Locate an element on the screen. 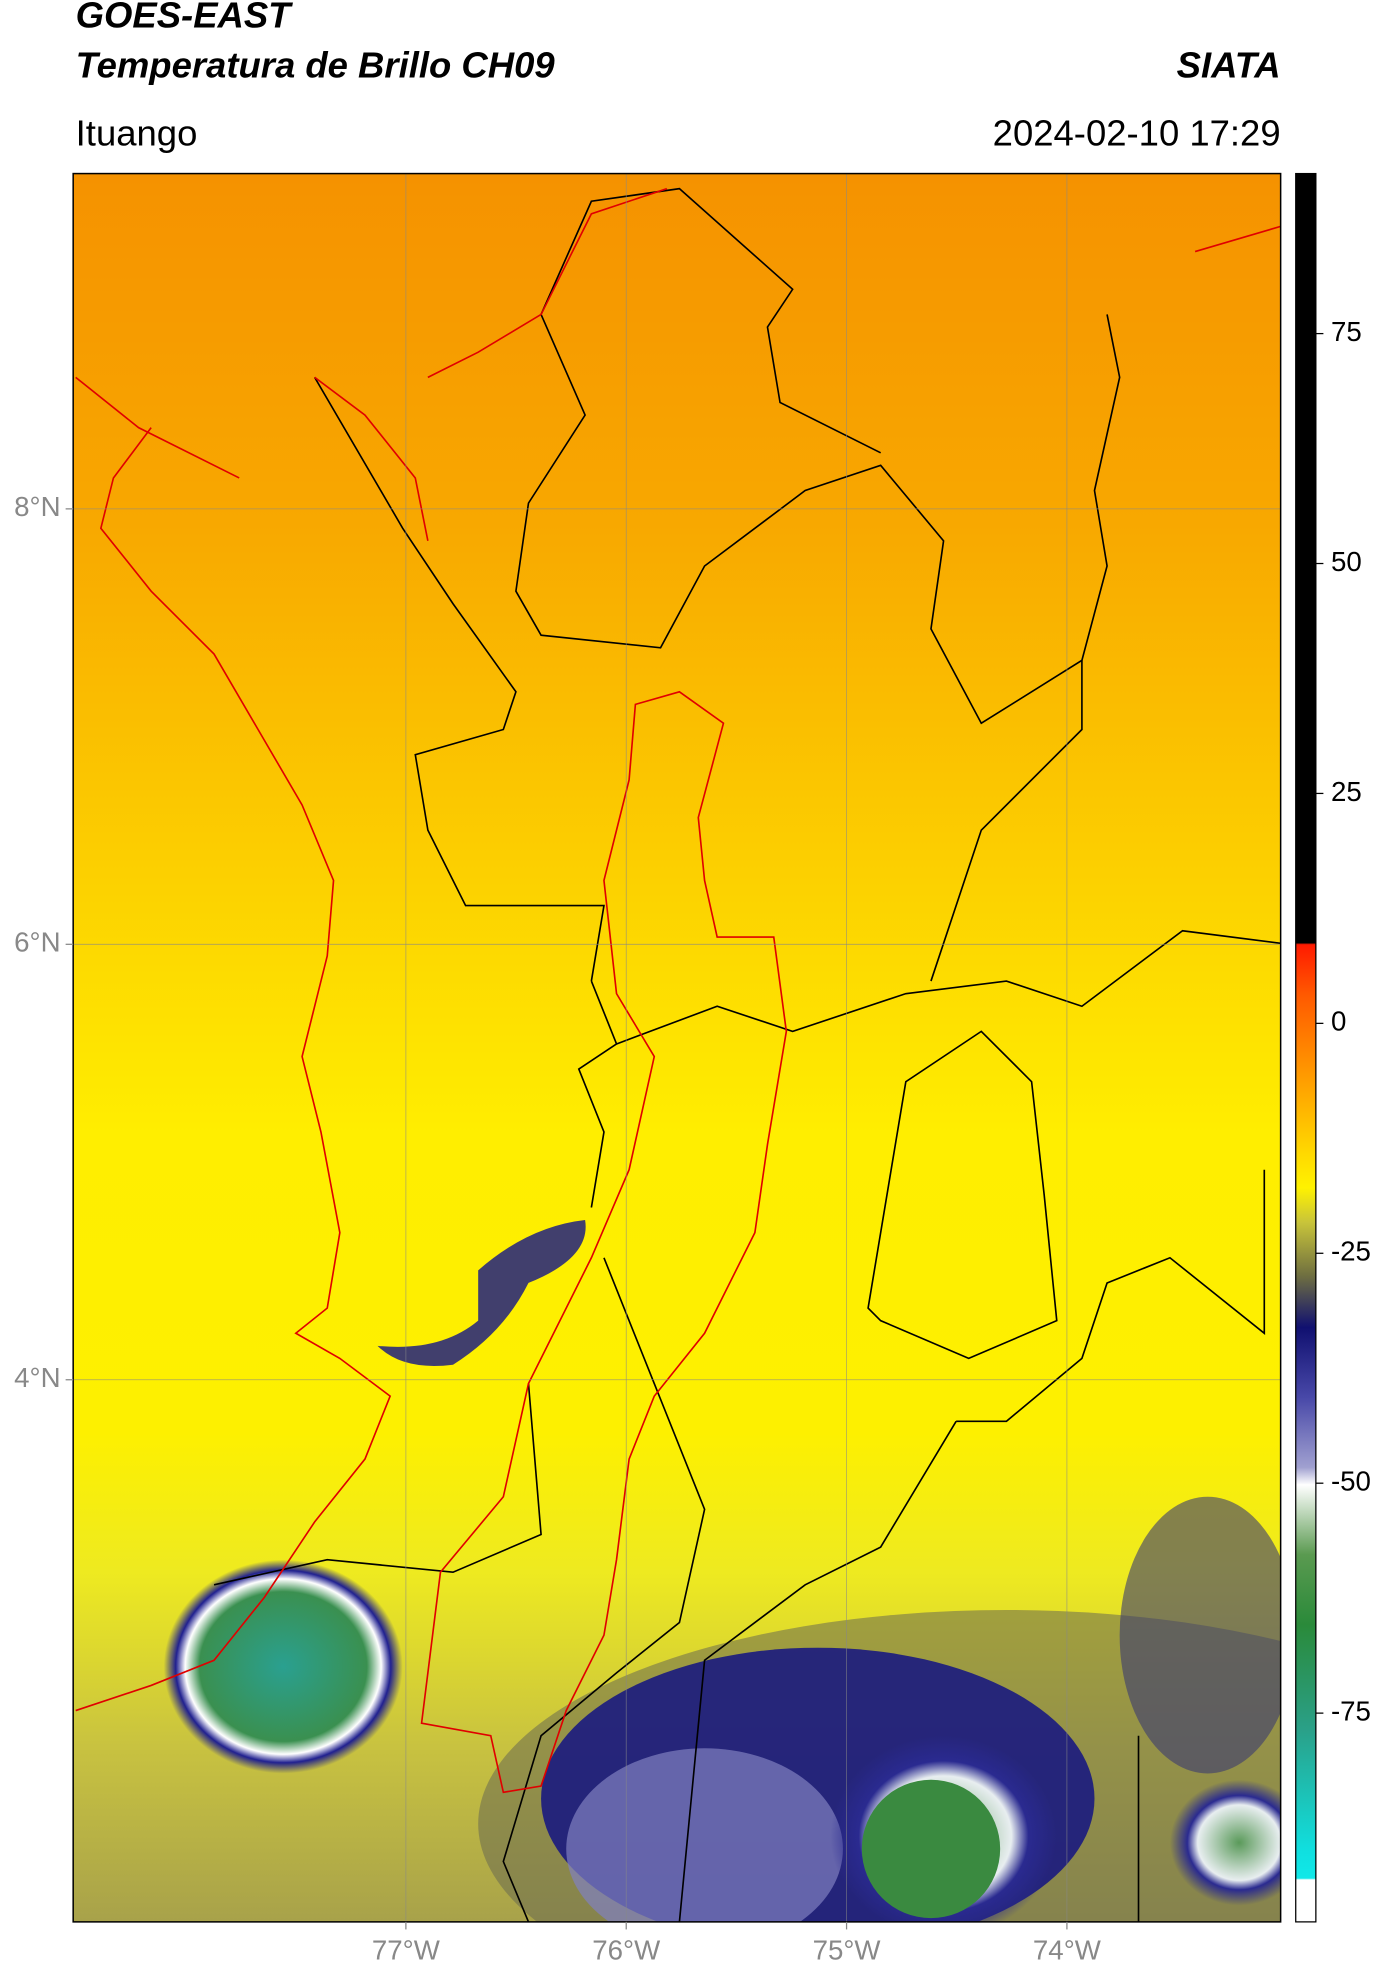 Image resolution: width=1384 pixels, height=1981 pixels. x-tick-label: 74°W is located at coordinates (1067, 1949).